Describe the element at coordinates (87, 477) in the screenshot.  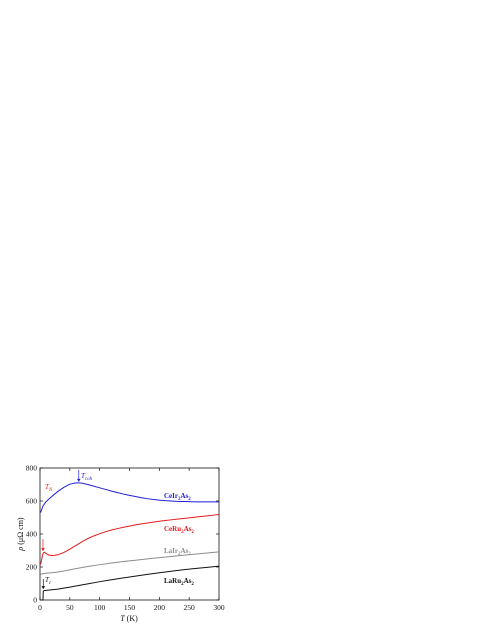
I see `annotation-label-T_coh: Tcoh` at that location.